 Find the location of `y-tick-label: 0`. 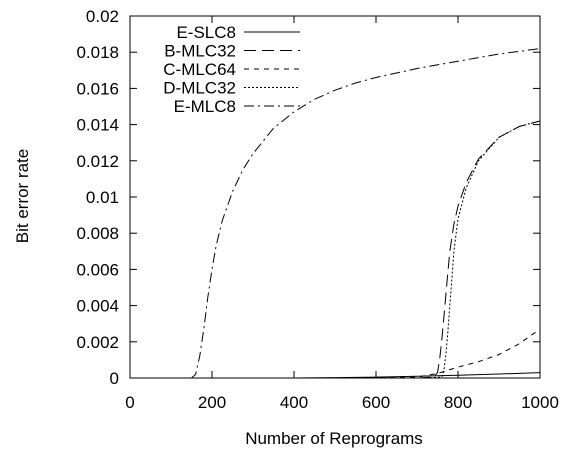

y-tick-label: 0 is located at coordinates (114, 378).